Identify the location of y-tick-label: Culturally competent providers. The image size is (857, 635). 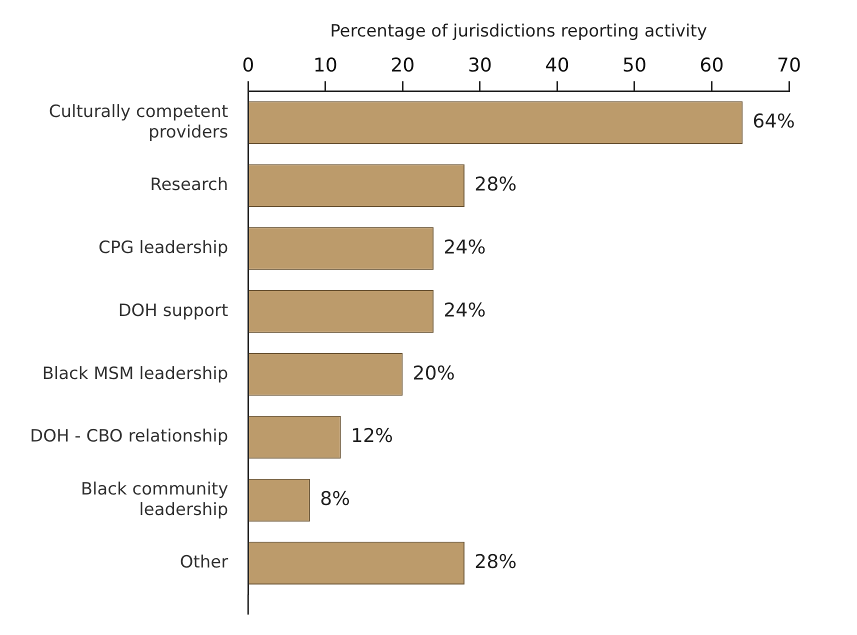
(138, 122).